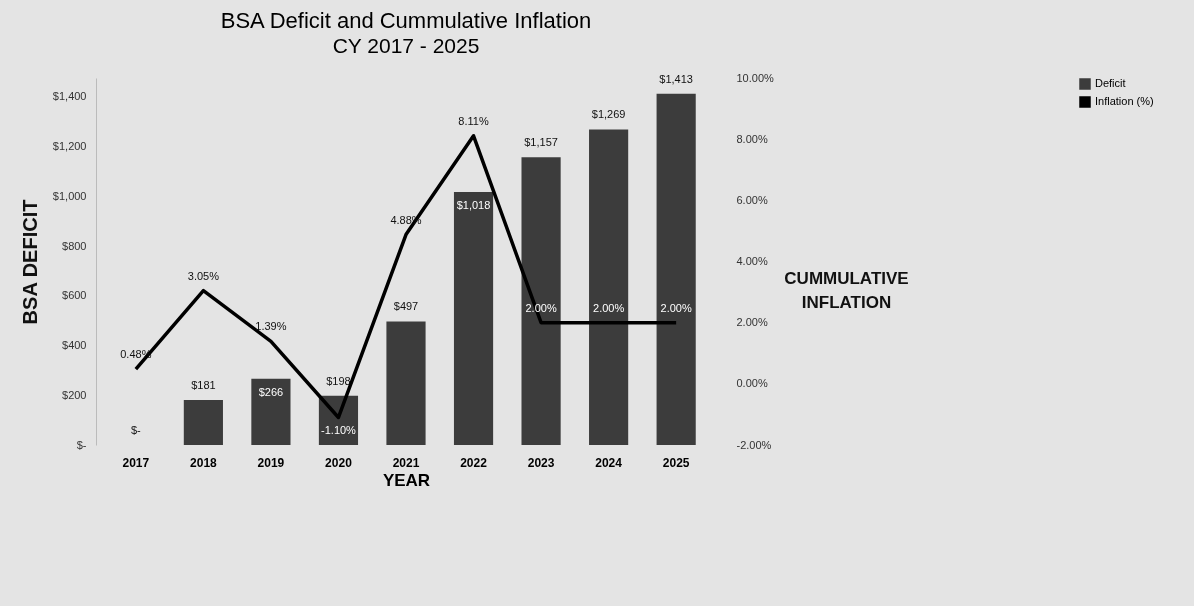 Image resolution: width=1194 pixels, height=606 pixels. I want to click on y-tick-label: $-, so click(81, 444).